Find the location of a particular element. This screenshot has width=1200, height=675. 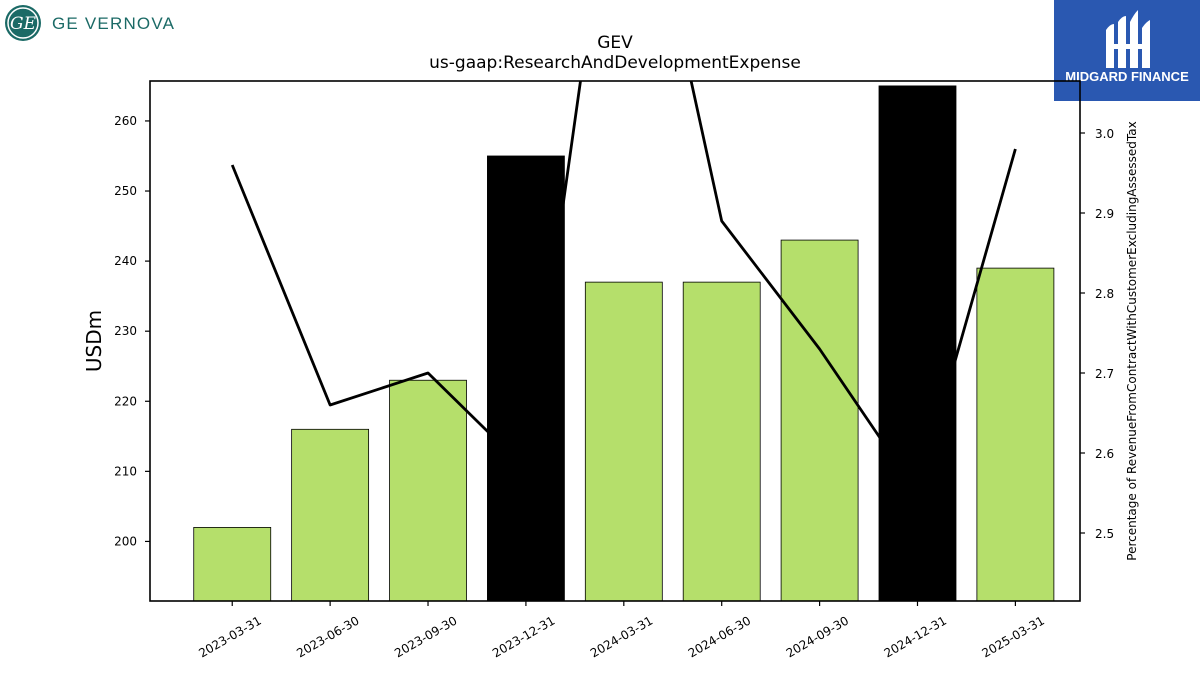

y2-axis: 2.5 2.6 2.7 2.8 2.9 3.0 is located at coordinates (1097, 334).